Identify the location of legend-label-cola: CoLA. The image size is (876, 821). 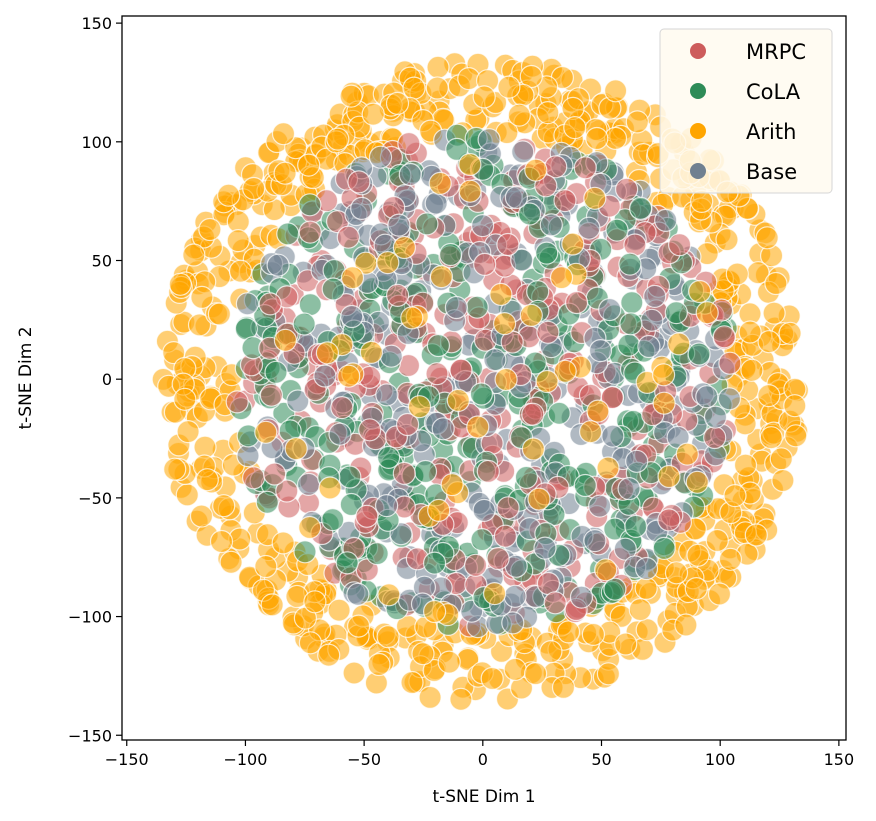
(773, 92).